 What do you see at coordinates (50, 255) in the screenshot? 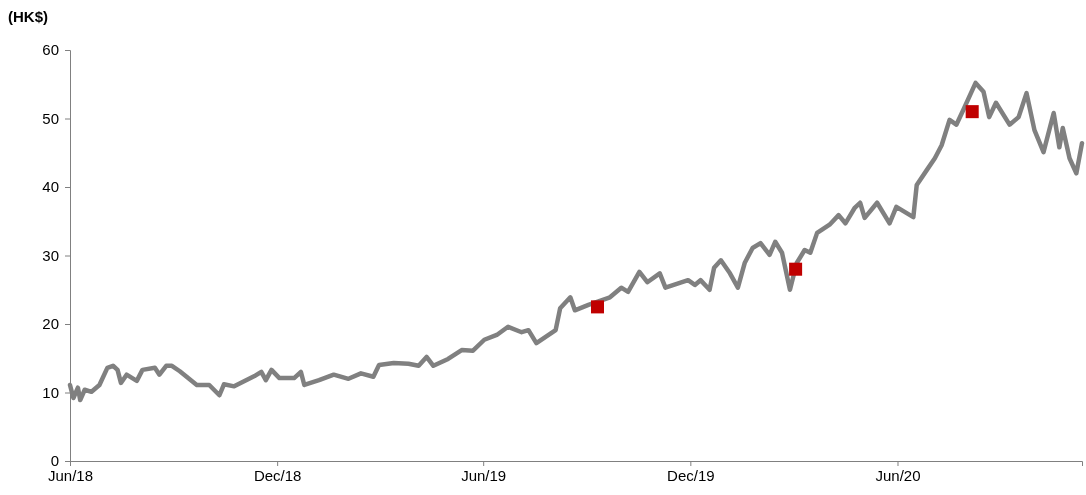
I see `y-tick-label: 30` at bounding box center [50, 255].